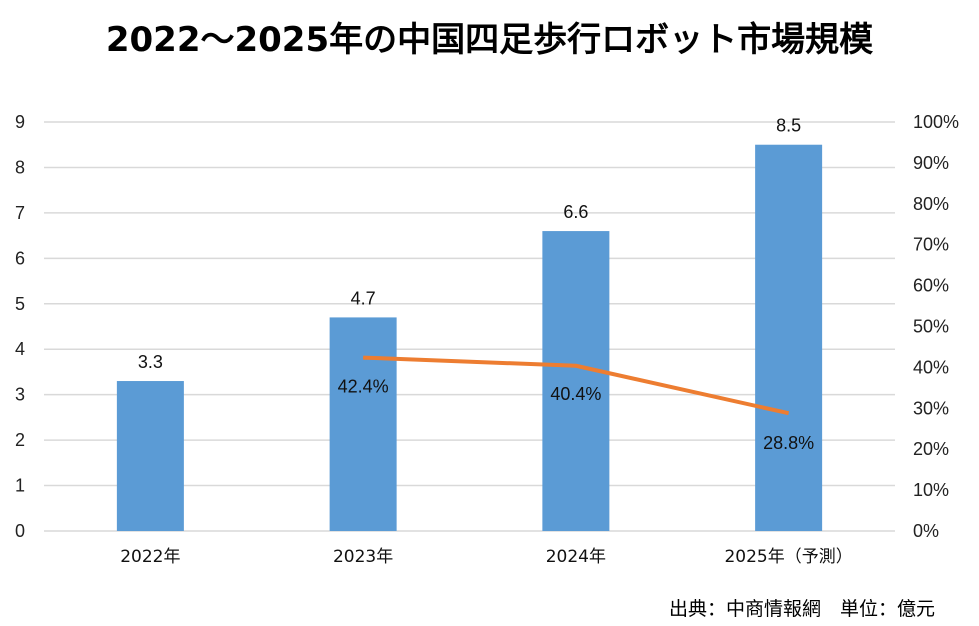 The width and height of the screenshot is (979, 626). What do you see at coordinates (788, 443) in the screenshot?
I see `line-value-label: 28.8%` at bounding box center [788, 443].